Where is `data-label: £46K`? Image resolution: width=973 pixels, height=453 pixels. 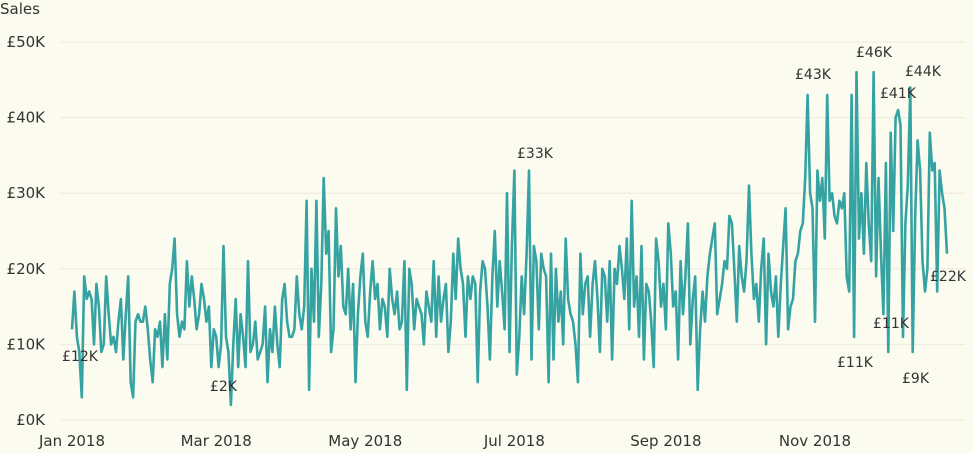 data-label: £46K is located at coordinates (874, 53).